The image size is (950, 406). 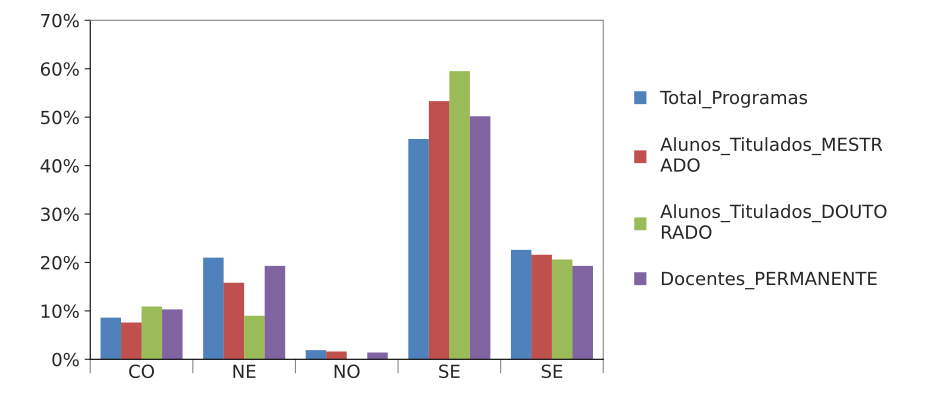 I want to click on legend-label: Total_Programas, so click(x=734, y=99).